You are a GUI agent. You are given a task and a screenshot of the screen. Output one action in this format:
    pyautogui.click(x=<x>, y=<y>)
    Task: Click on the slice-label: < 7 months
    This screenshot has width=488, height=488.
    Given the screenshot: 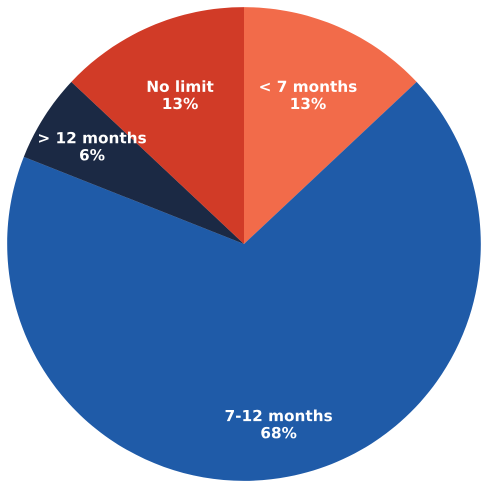 What is the action you would take?
    pyautogui.click(x=308, y=86)
    